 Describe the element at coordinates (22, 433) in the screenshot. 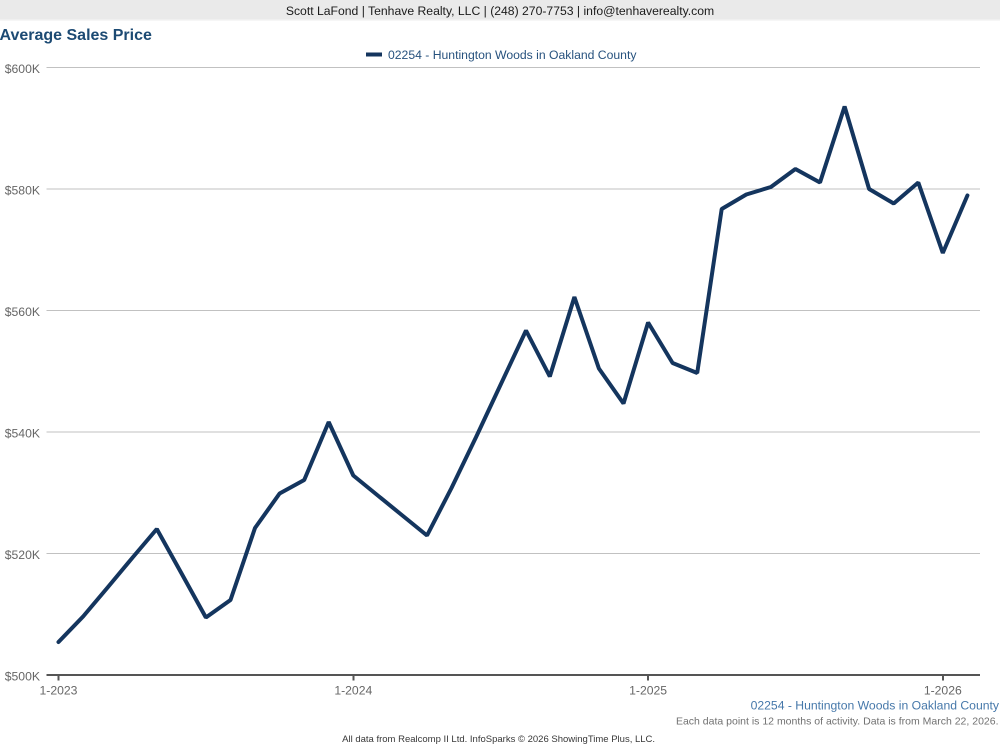

I see `svg-text: $540K` at that location.